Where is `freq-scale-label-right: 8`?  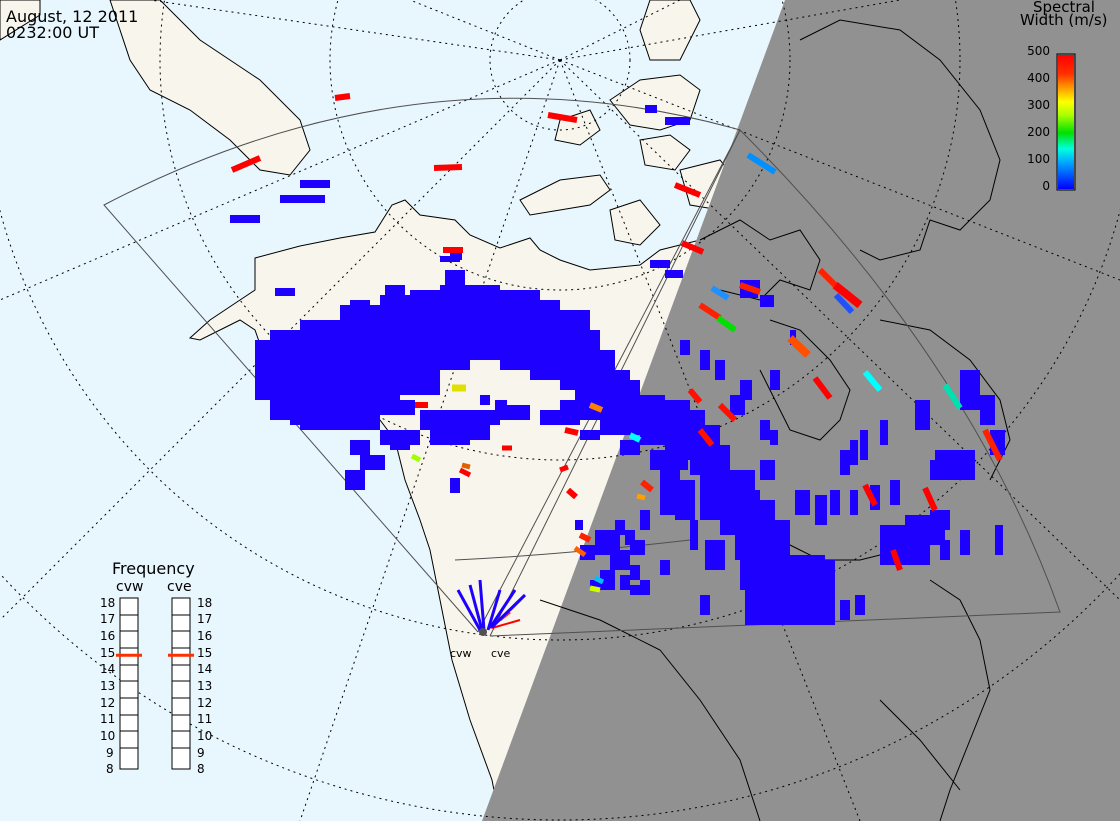
freq-scale-label-right: 8 is located at coordinates (201, 769).